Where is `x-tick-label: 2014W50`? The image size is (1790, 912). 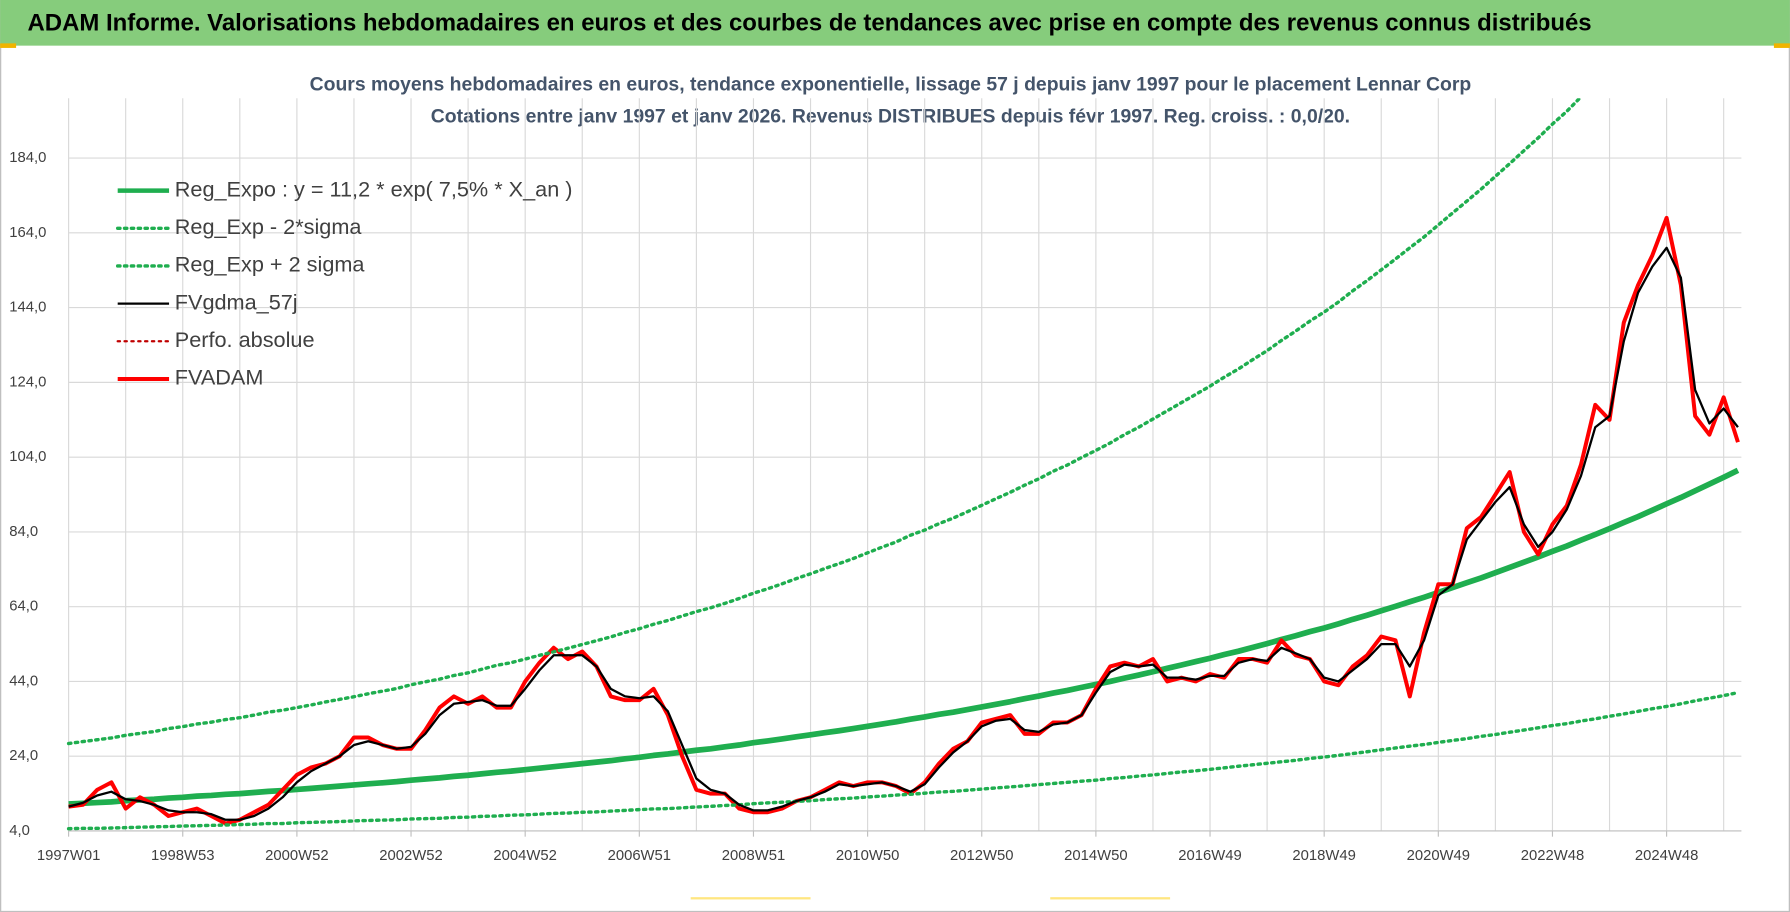 x-tick-label: 2014W50 is located at coordinates (1095, 856).